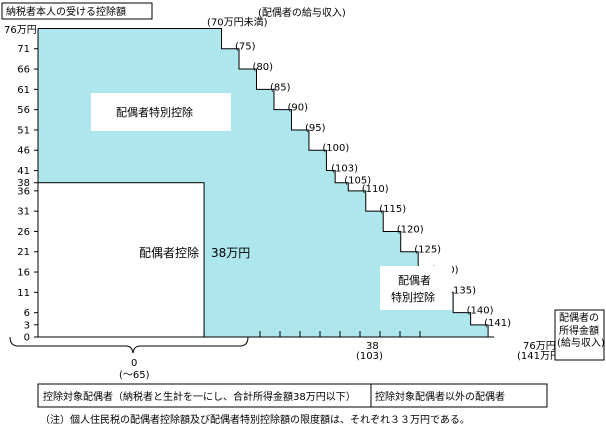  What do you see at coordinates (23, 90) in the screenshot?
I see `y-tick-label: 61` at bounding box center [23, 90].